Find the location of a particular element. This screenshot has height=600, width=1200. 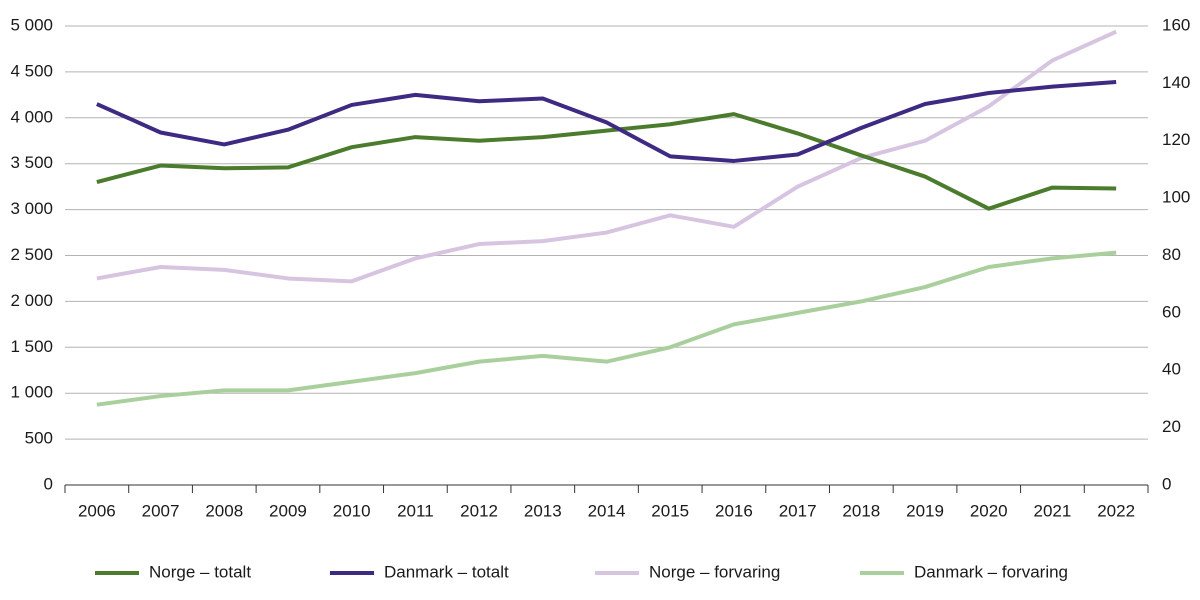

legend-label: Norge – totalt is located at coordinates (200, 571).